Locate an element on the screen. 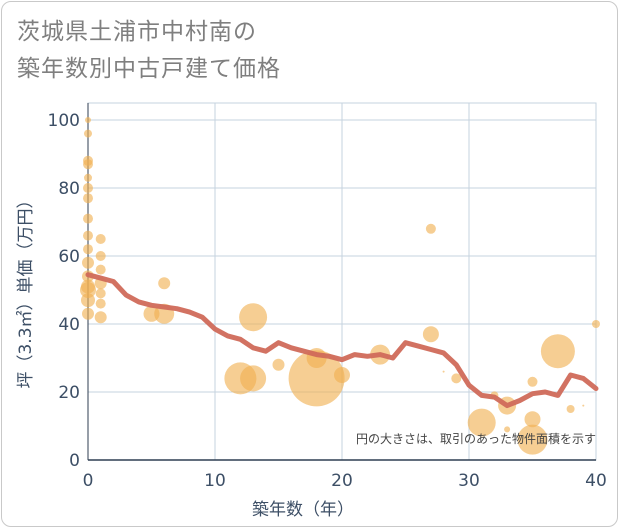 Image resolution: width=621 pixels, height=530 pixels. title-line-2: 築年数別中古戸建て価格 is located at coordinates (149, 69).